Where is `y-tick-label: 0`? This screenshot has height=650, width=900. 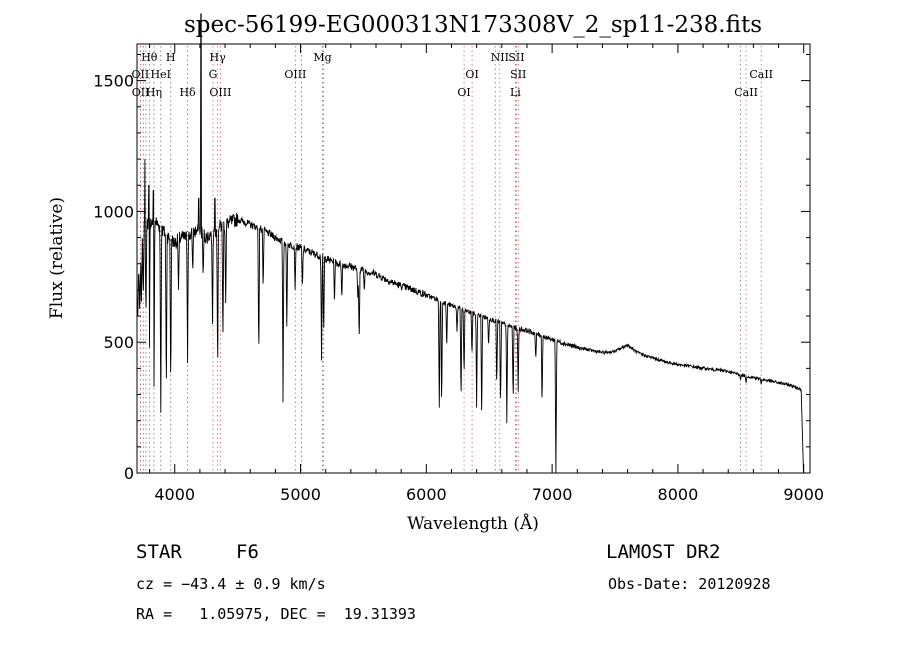 y-tick-label: 0 is located at coordinates (129, 473).